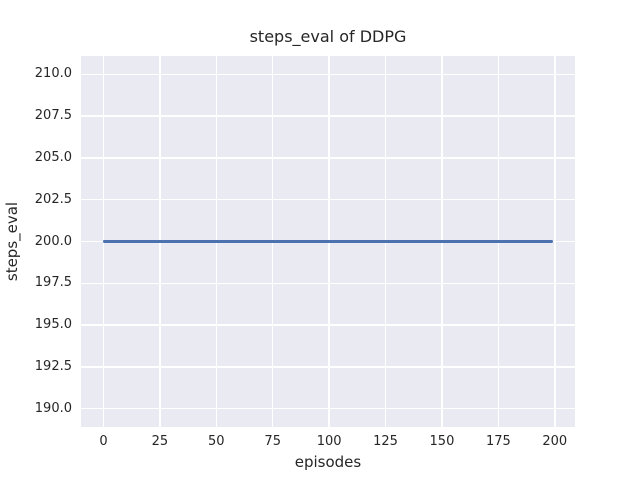 Image resolution: width=640 pixels, height=480 pixels. Describe the element at coordinates (272, 441) in the screenshot. I see `x-tick-label: 75` at that location.